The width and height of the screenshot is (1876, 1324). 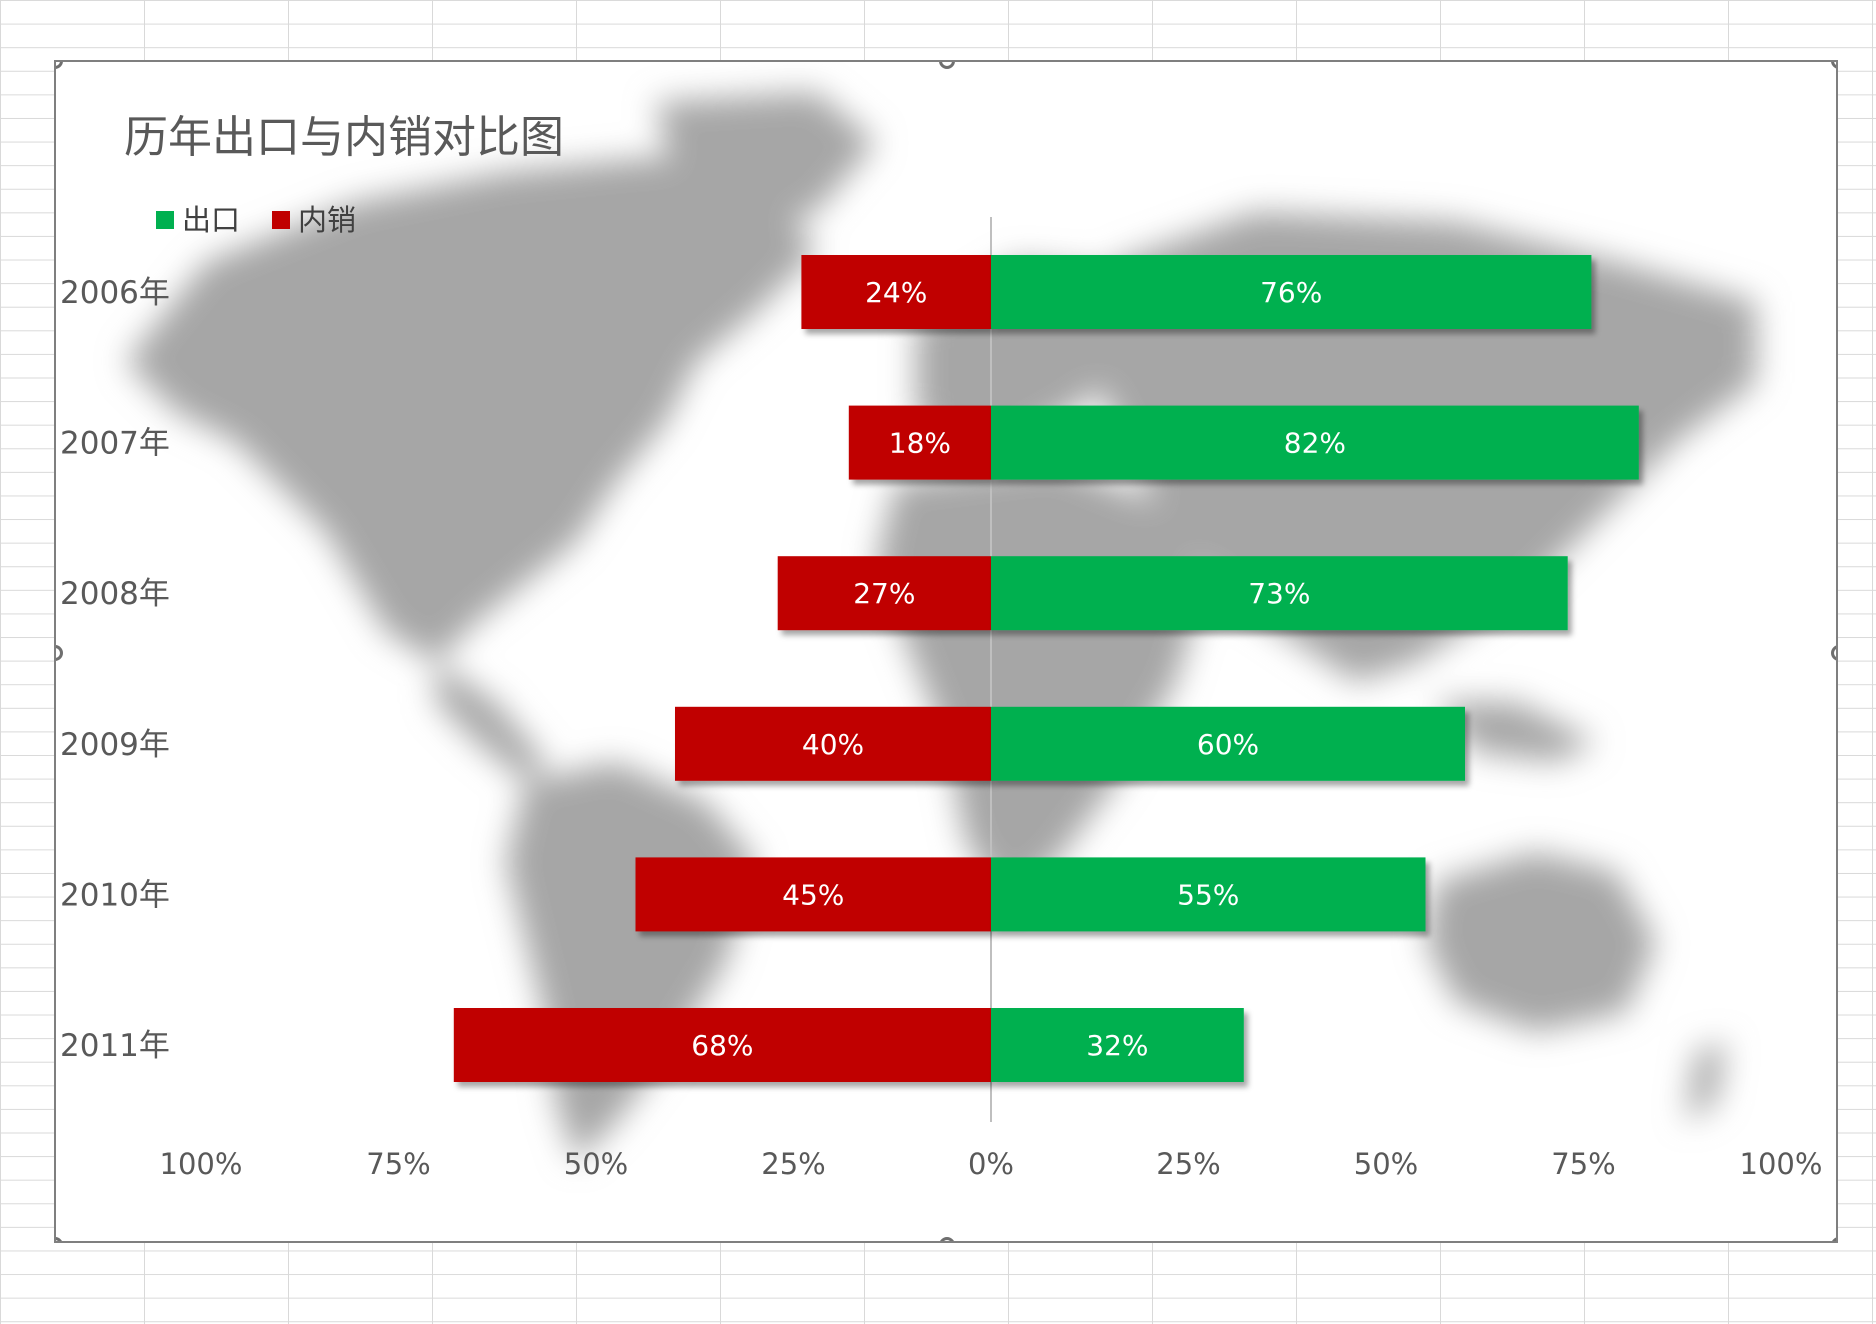 I want to click on data-label-domestic: 40%, so click(x=833, y=744).